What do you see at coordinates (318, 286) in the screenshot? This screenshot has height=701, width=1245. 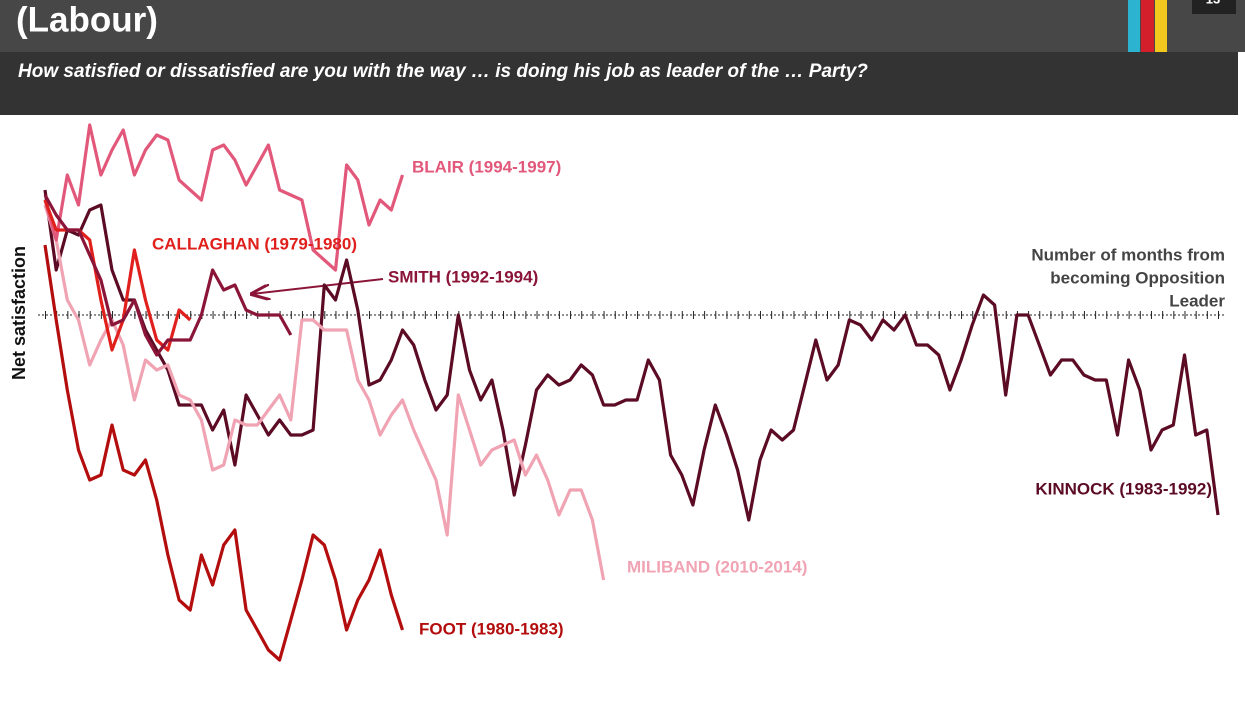 I see `smith-arrow` at bounding box center [318, 286].